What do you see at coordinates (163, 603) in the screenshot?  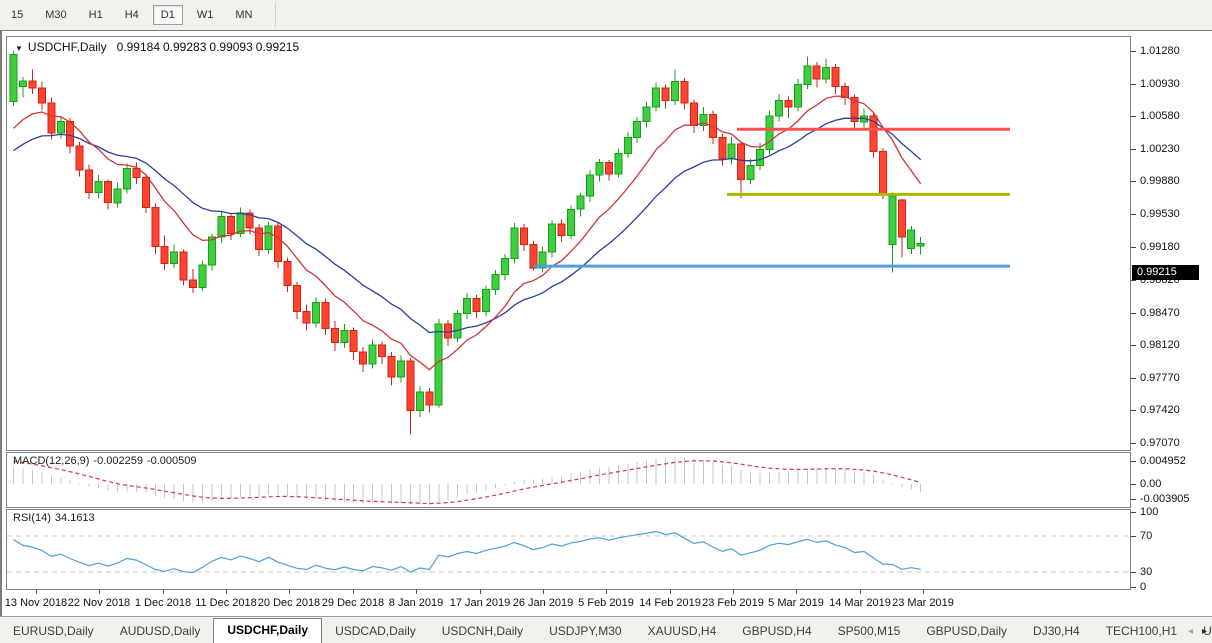 I see `date-axis-label: 1 Dec 2018` at bounding box center [163, 603].